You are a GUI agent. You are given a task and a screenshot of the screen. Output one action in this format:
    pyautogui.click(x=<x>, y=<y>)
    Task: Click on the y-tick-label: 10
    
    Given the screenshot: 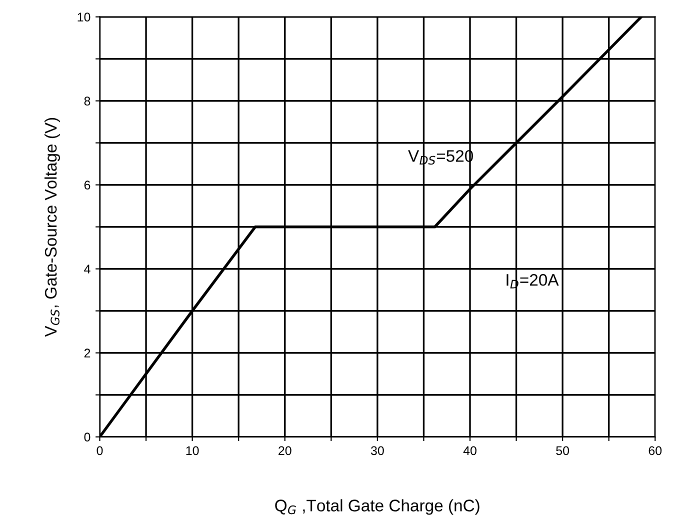 What is the action you would take?
    pyautogui.click(x=84, y=17)
    